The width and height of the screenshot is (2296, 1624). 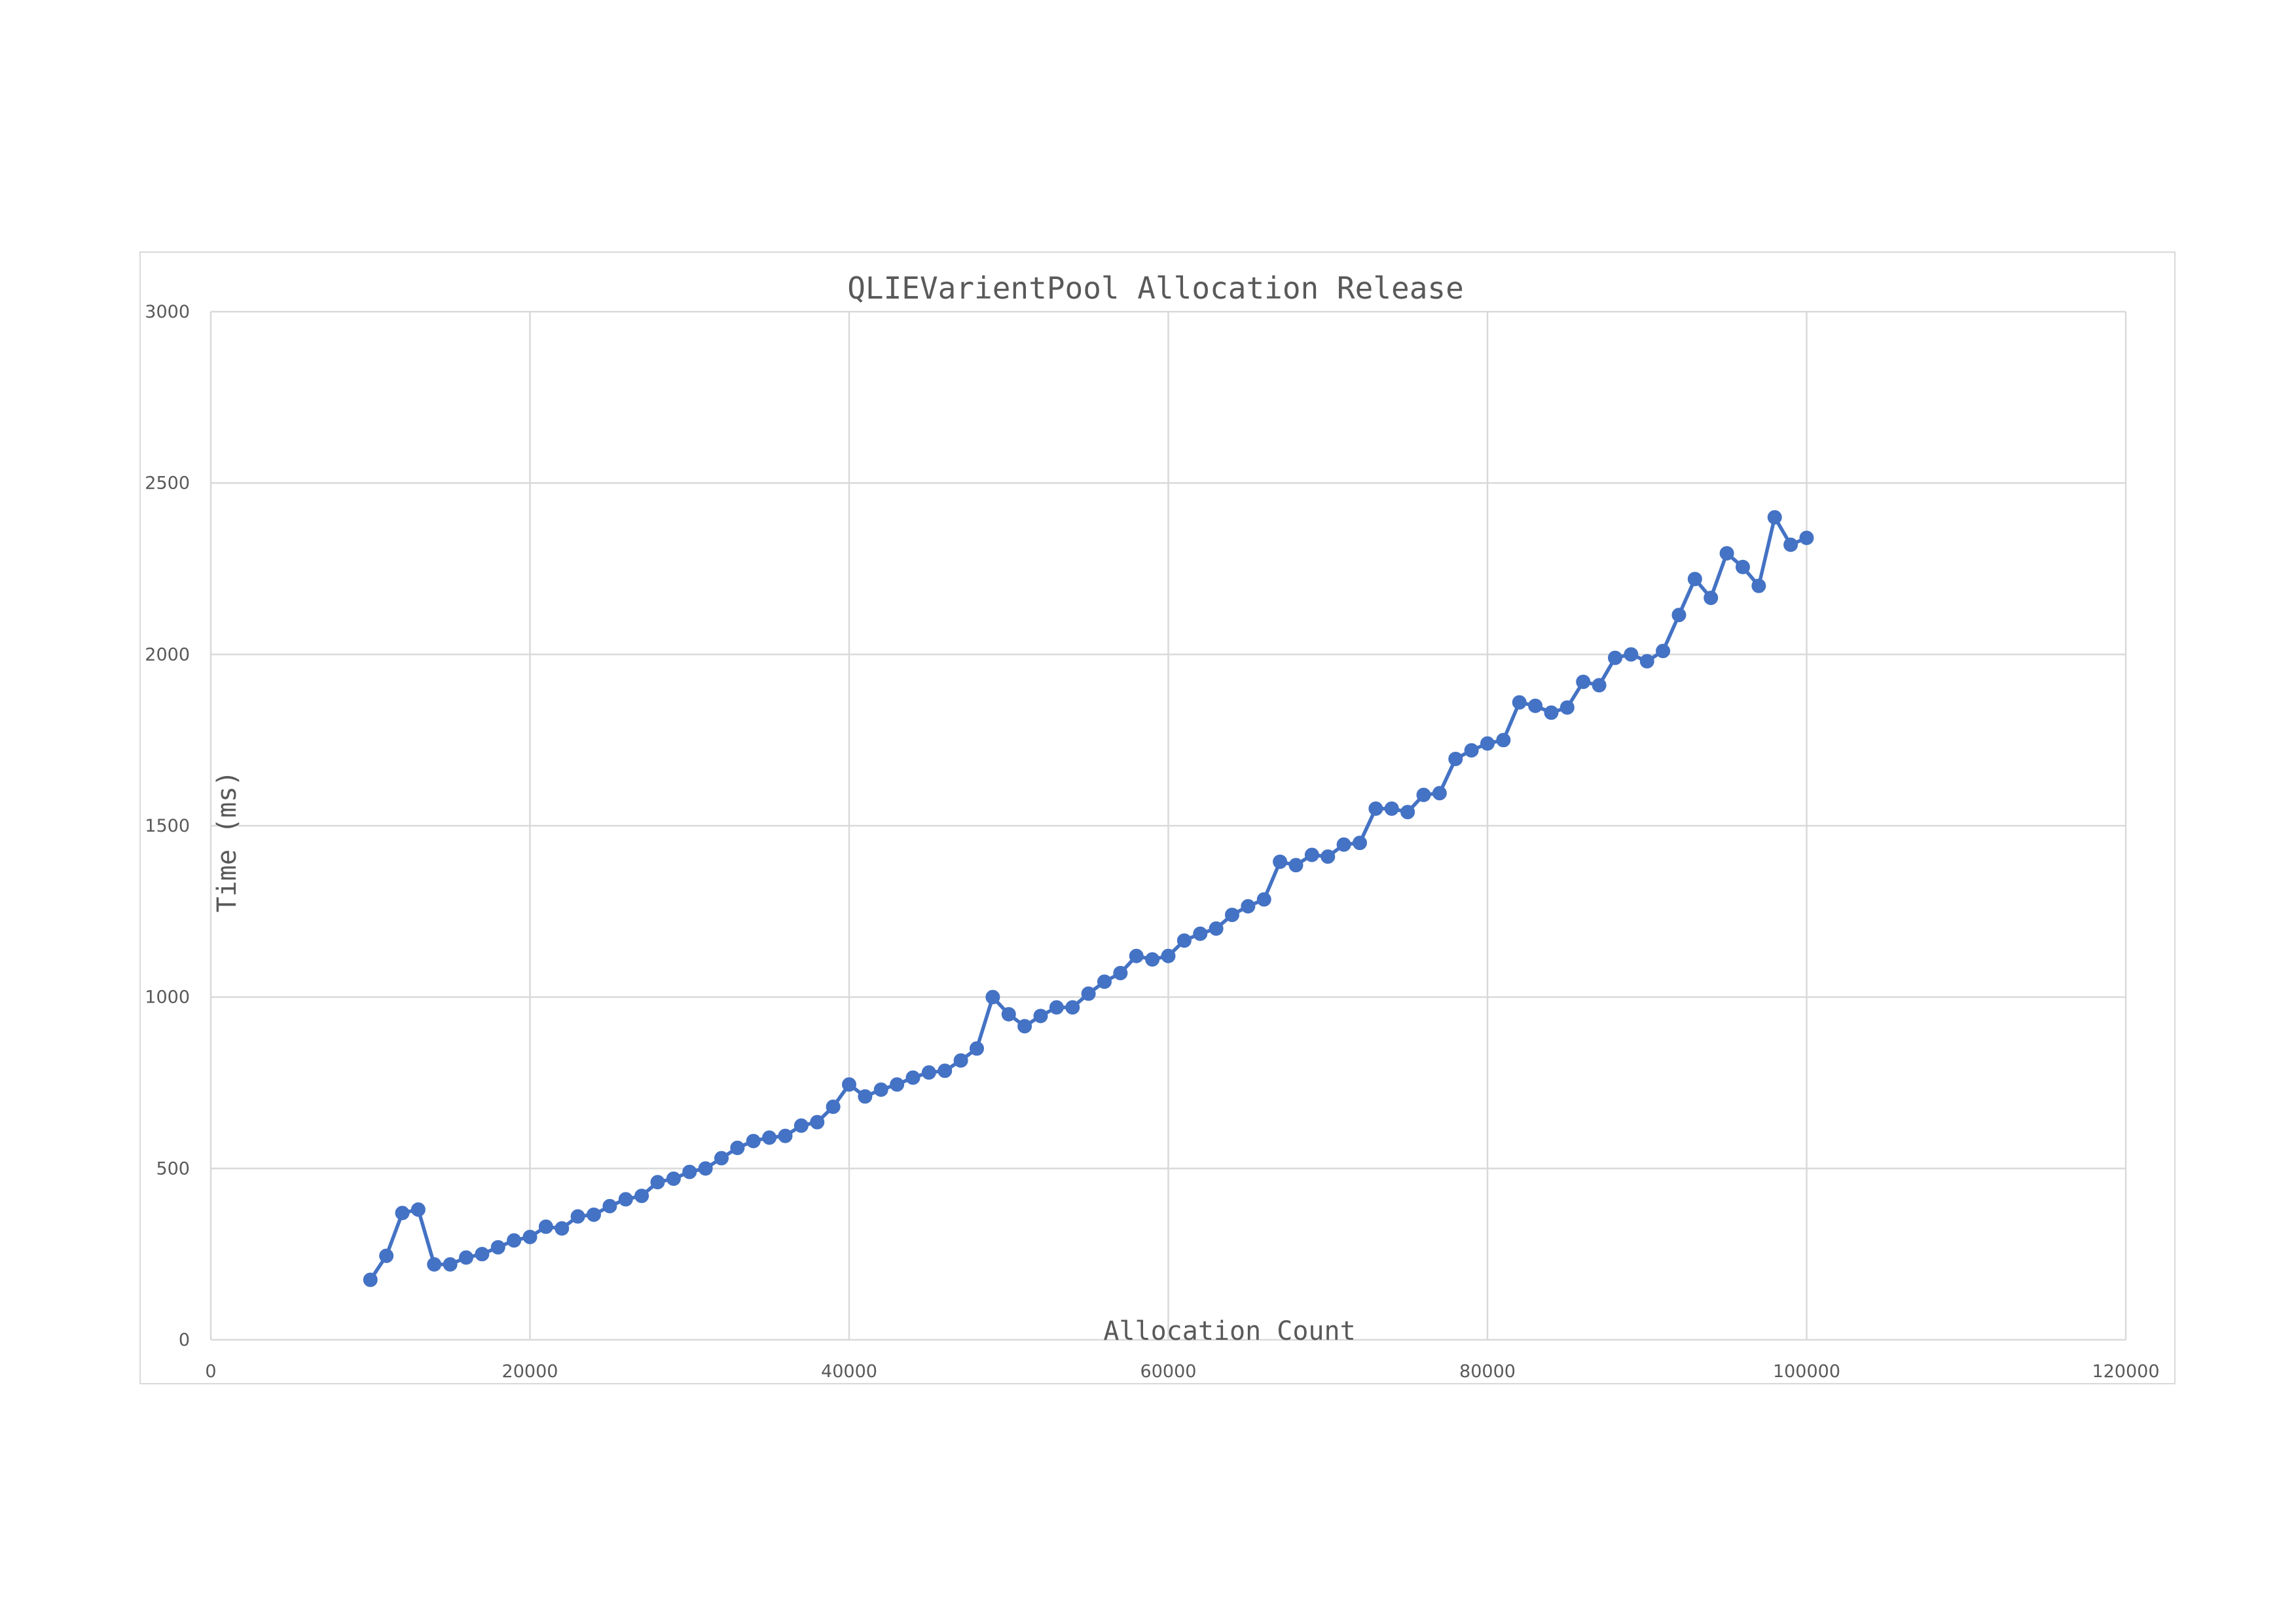 What do you see at coordinates (849, 1371) in the screenshot?
I see `x-tick-label: 40000` at bounding box center [849, 1371].